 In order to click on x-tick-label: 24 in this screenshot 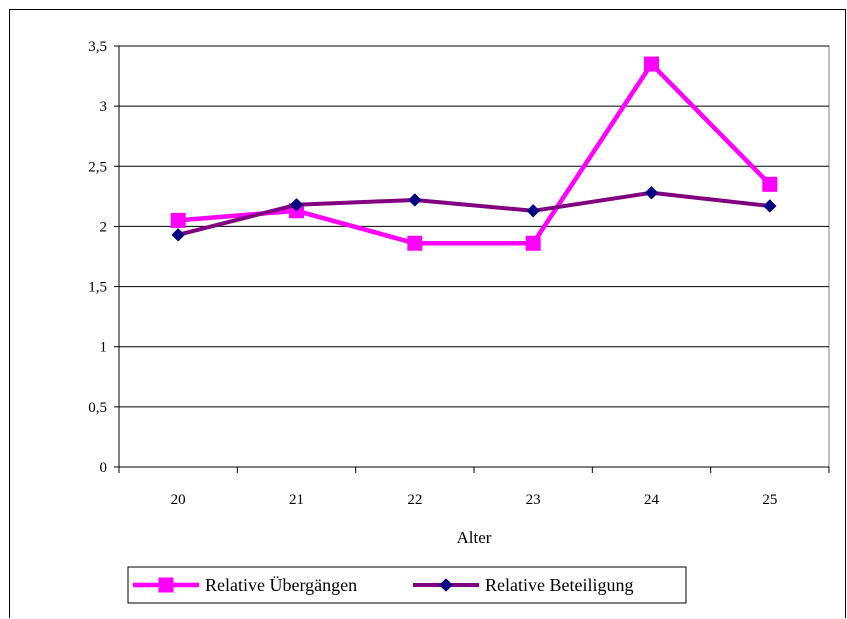, I will do `click(652, 500)`.